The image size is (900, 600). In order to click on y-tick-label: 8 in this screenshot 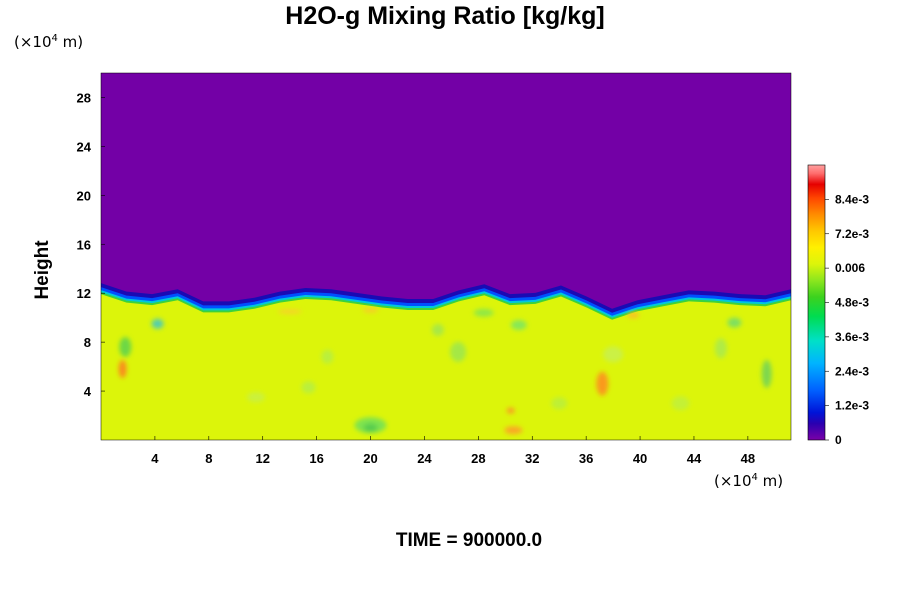, I will do `click(87, 342)`.